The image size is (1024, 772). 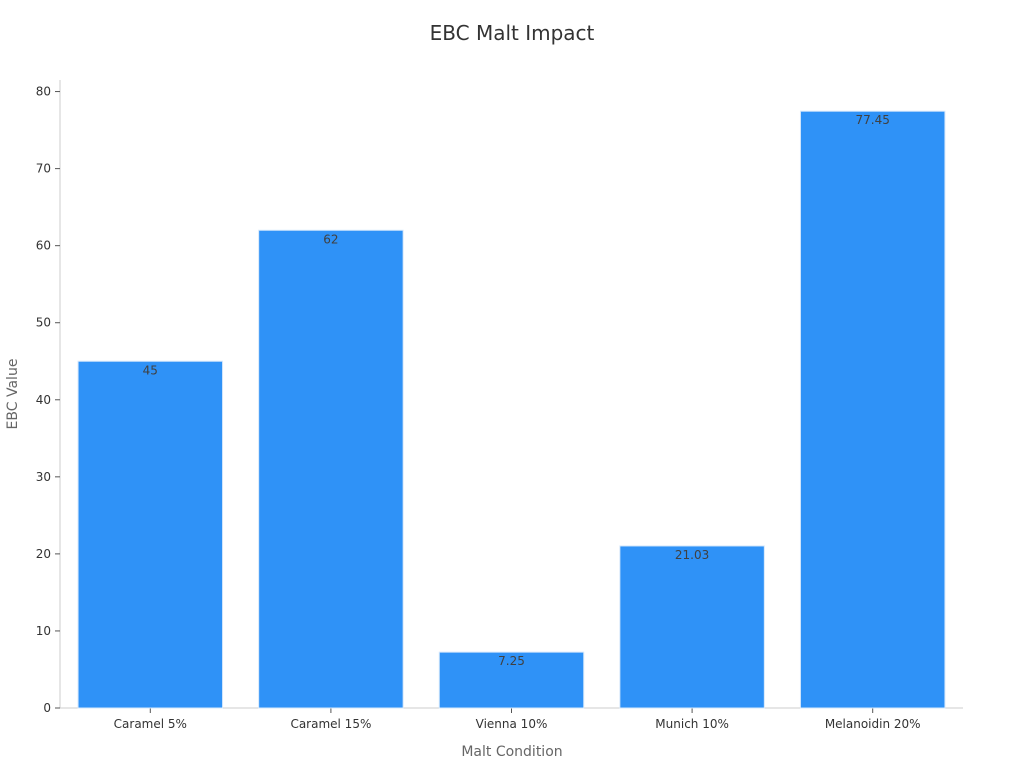 What do you see at coordinates (150, 724) in the screenshot?
I see `x-tick-label: Caramel 5%` at bounding box center [150, 724].